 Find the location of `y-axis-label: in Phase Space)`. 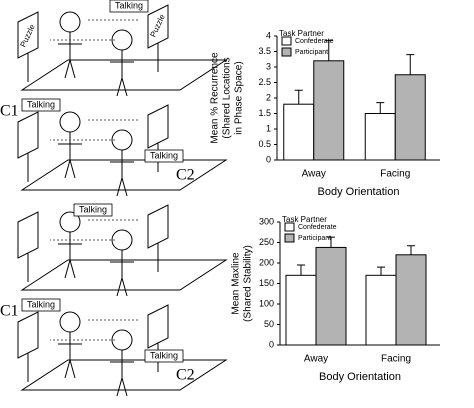

y-axis-label: in Phase Space) is located at coordinates (239, 97).